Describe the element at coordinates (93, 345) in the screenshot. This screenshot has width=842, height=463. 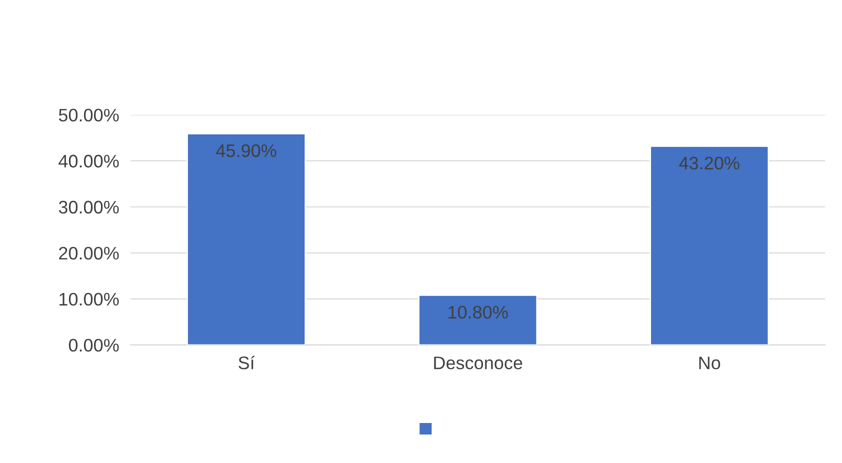
I see `y-tick-label: 0.00%` at that location.